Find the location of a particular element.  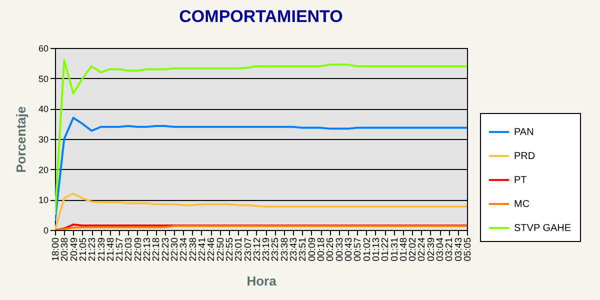

x-tick-label: 22:09 is located at coordinates (138, 250).